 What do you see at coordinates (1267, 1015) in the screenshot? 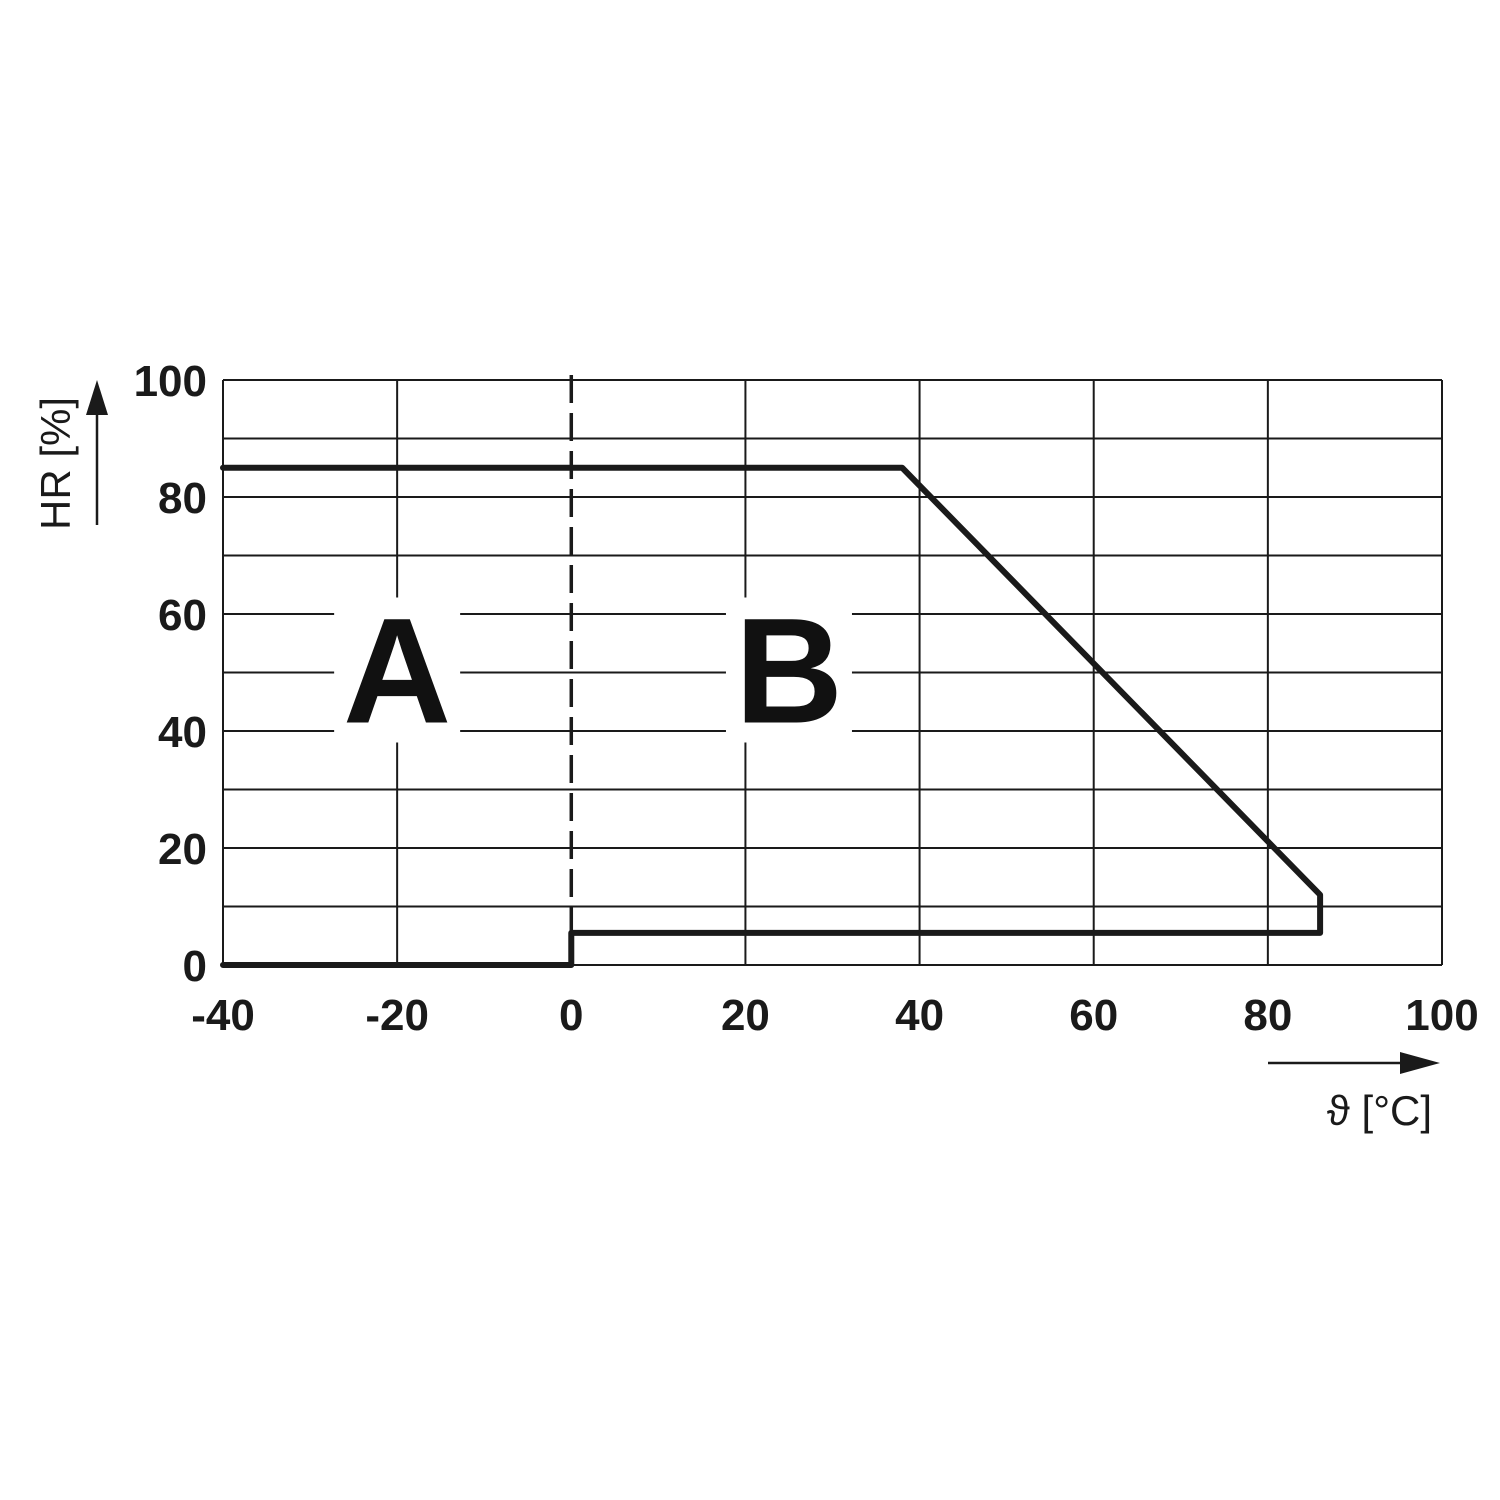
I see `x-tick-label: 80` at bounding box center [1267, 1015].